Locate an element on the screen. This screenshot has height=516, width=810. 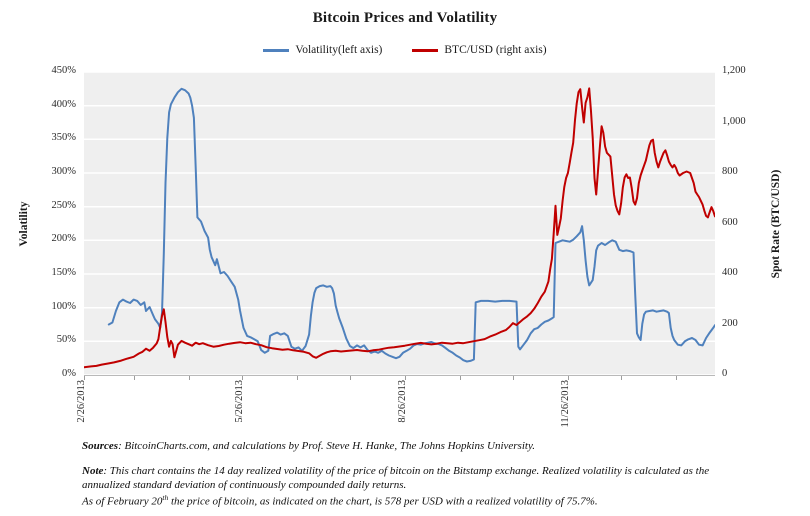
y-axis-tick-label: 0 is located at coordinates (725, 373).